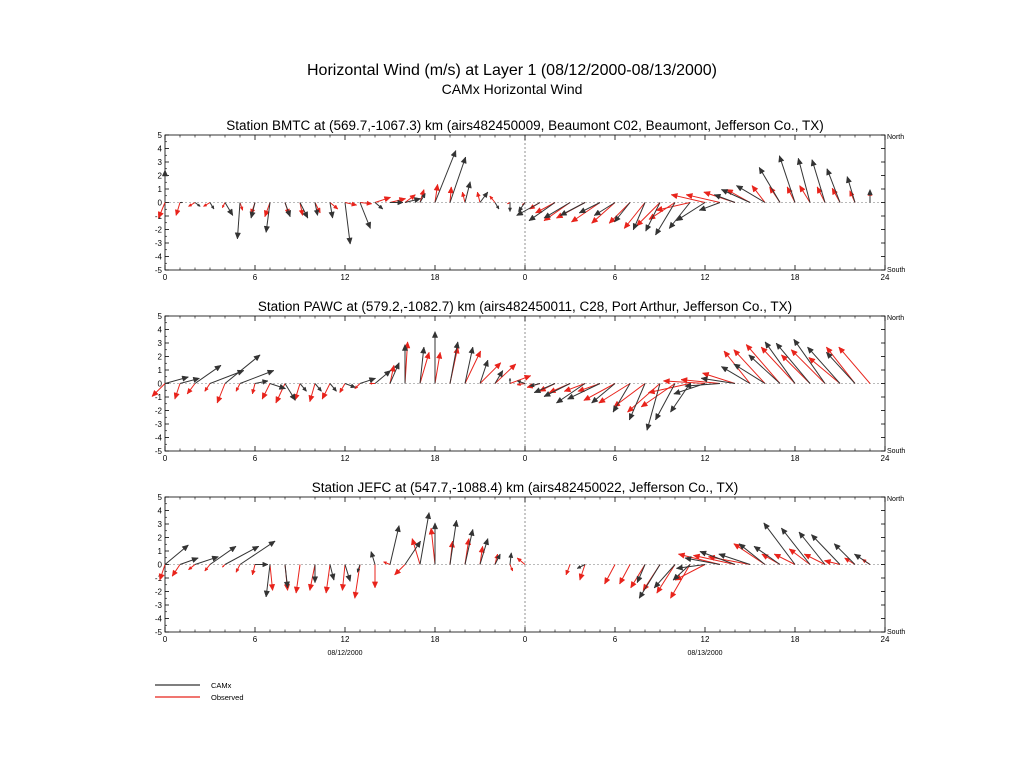  What do you see at coordinates (435, 277) in the screenshot?
I see `x-tick-label: 18` at bounding box center [435, 277].